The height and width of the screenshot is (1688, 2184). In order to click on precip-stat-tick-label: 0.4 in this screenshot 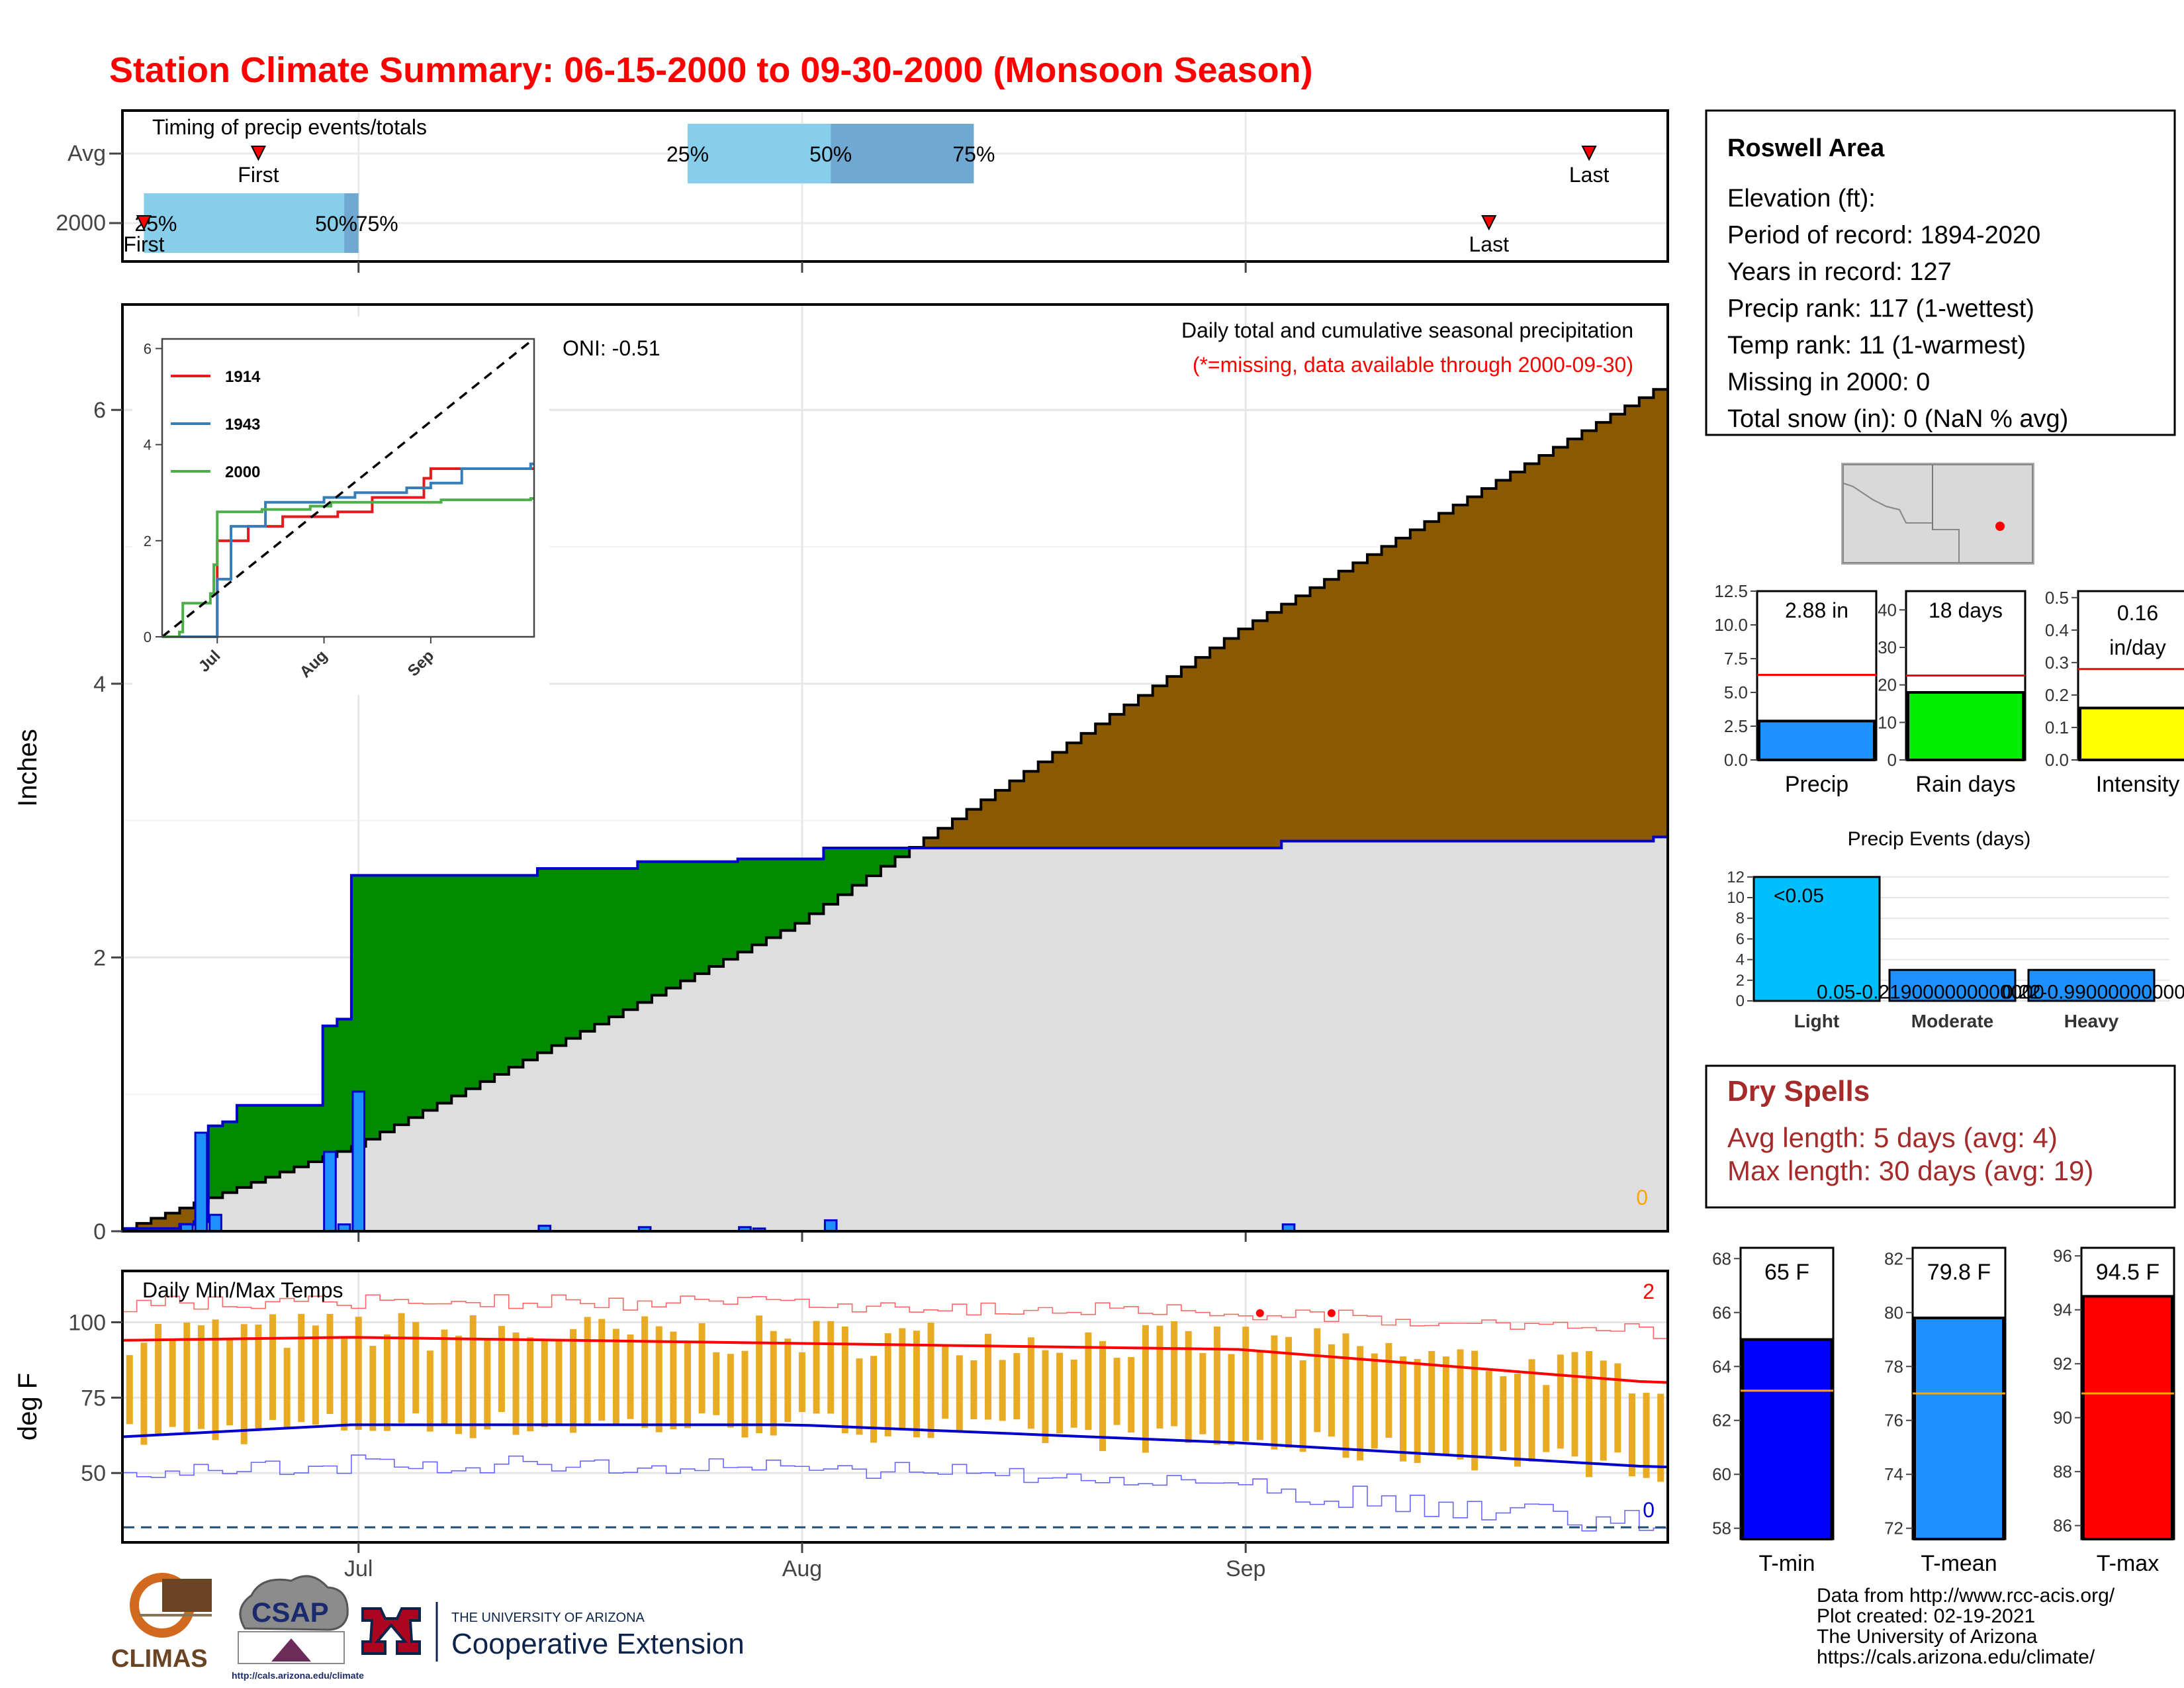, I will do `click(2057, 630)`.